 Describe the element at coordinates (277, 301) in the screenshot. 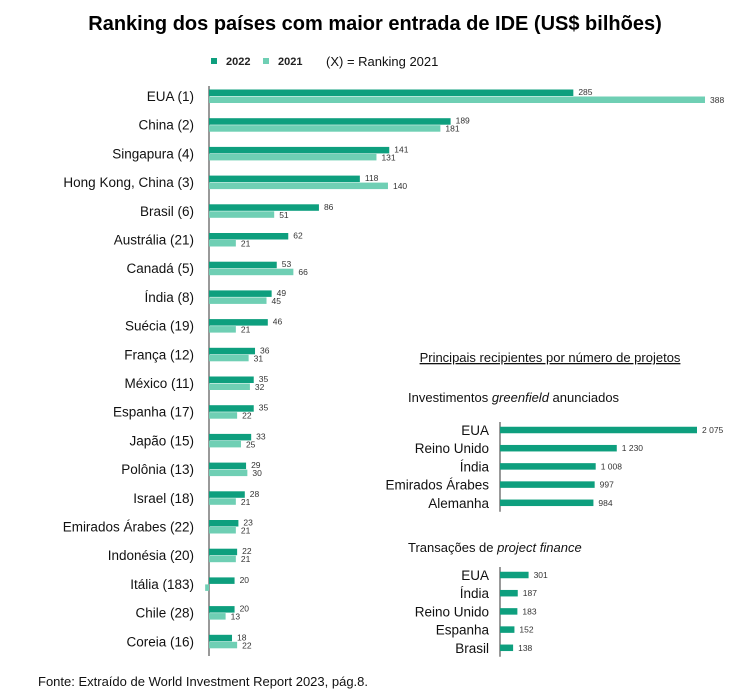

I see `value-label-2021: 45` at that location.